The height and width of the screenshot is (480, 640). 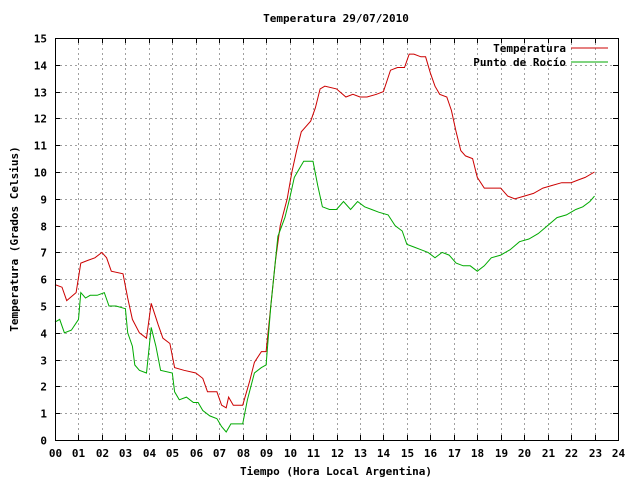 I want to click on y-tick-label: 7, so click(x=43, y=253).